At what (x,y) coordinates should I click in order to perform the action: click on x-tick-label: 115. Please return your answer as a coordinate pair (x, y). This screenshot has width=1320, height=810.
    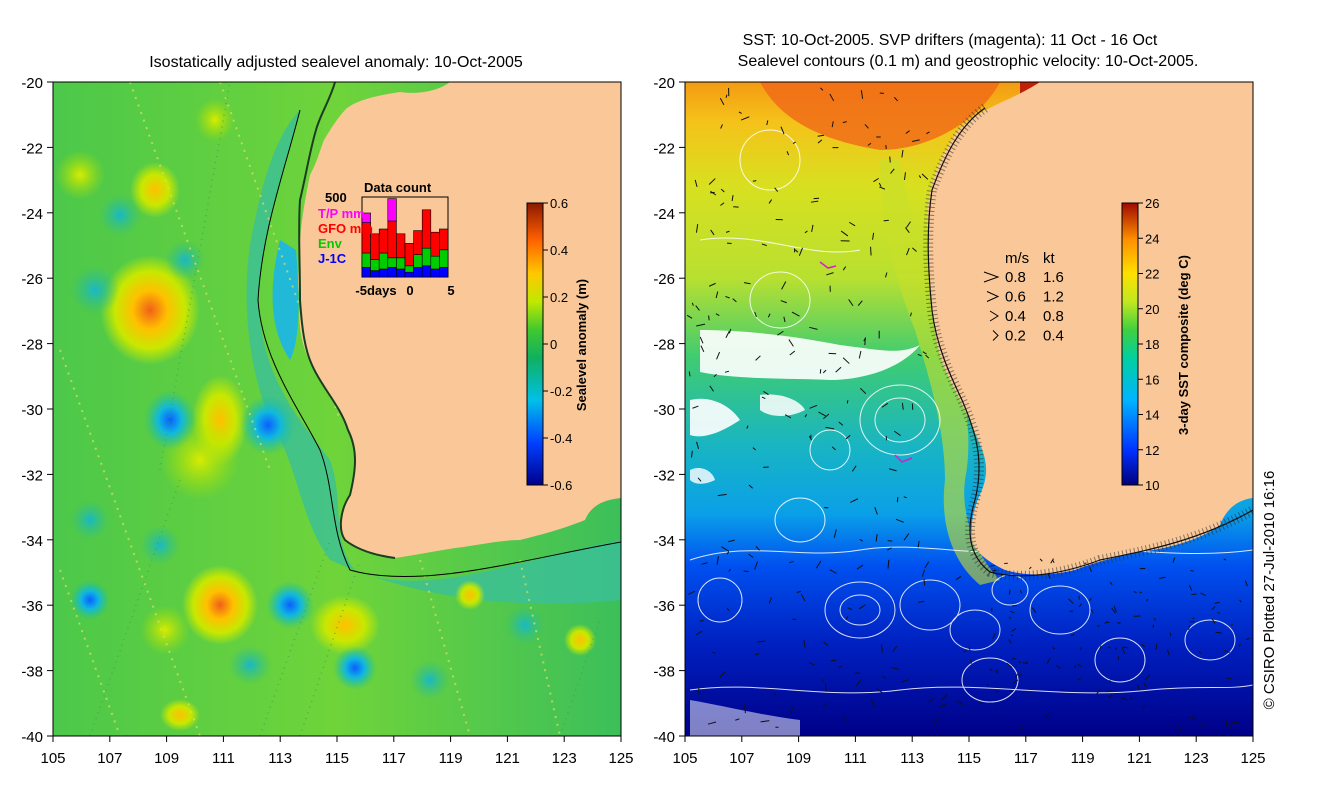
    Looking at the image, I should click on (337, 758).